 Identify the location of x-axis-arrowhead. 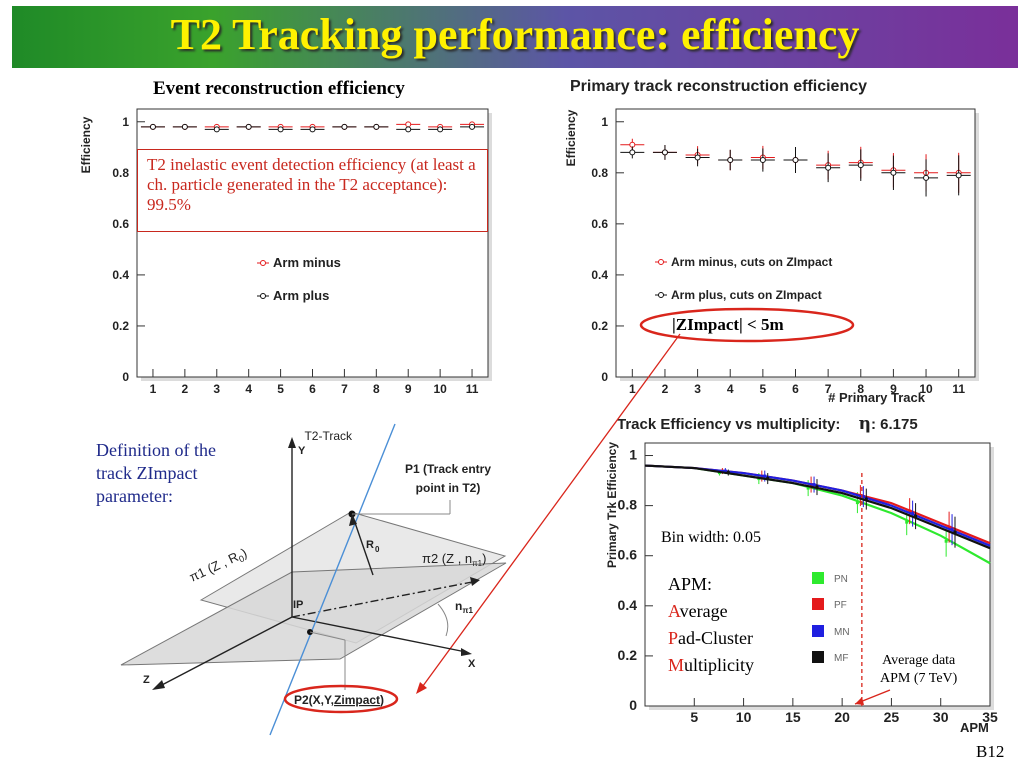
(466, 652).